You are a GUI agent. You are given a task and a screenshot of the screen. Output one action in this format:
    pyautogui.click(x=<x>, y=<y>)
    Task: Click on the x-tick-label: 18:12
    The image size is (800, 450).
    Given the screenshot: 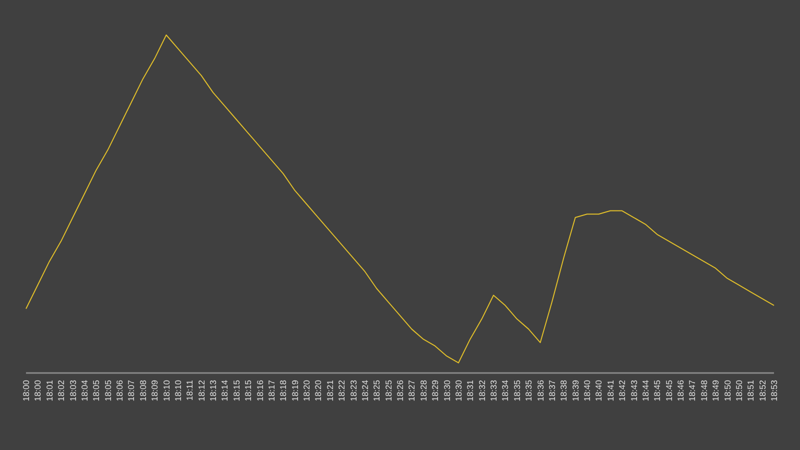 What is the action you would take?
    pyautogui.click(x=201, y=391)
    